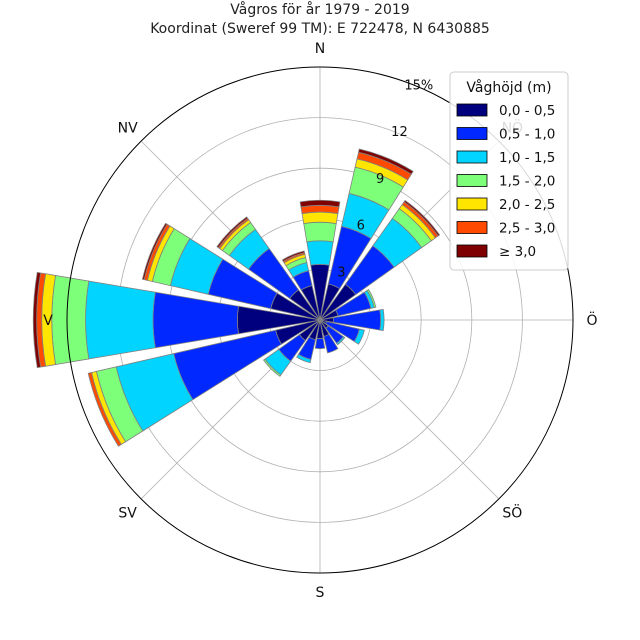 The width and height of the screenshot is (640, 640). What do you see at coordinates (527, 135) in the screenshot?
I see `legend-label-1: 0,5 - 1,0` at bounding box center [527, 135].